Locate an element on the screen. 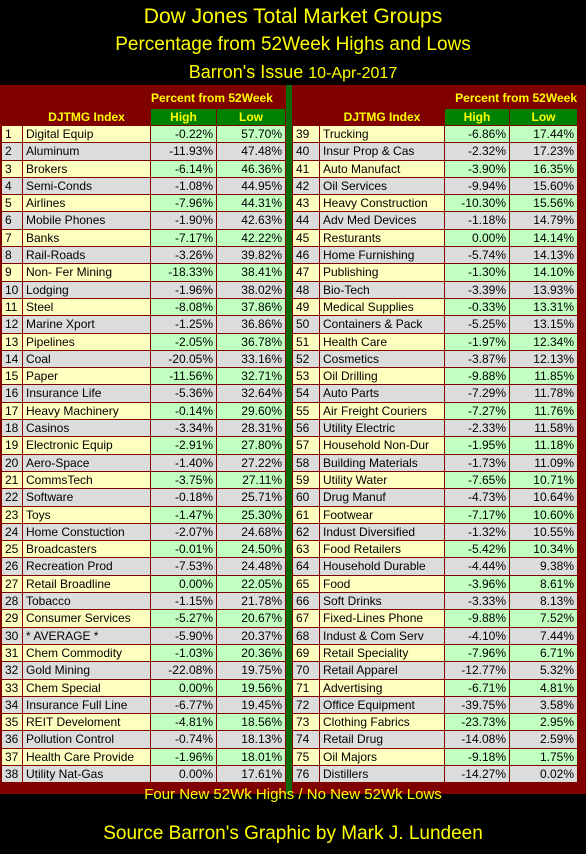 Image resolution: width=586 pixels, height=854 pixels. group-name-cell: Paper is located at coordinates (86, 376).